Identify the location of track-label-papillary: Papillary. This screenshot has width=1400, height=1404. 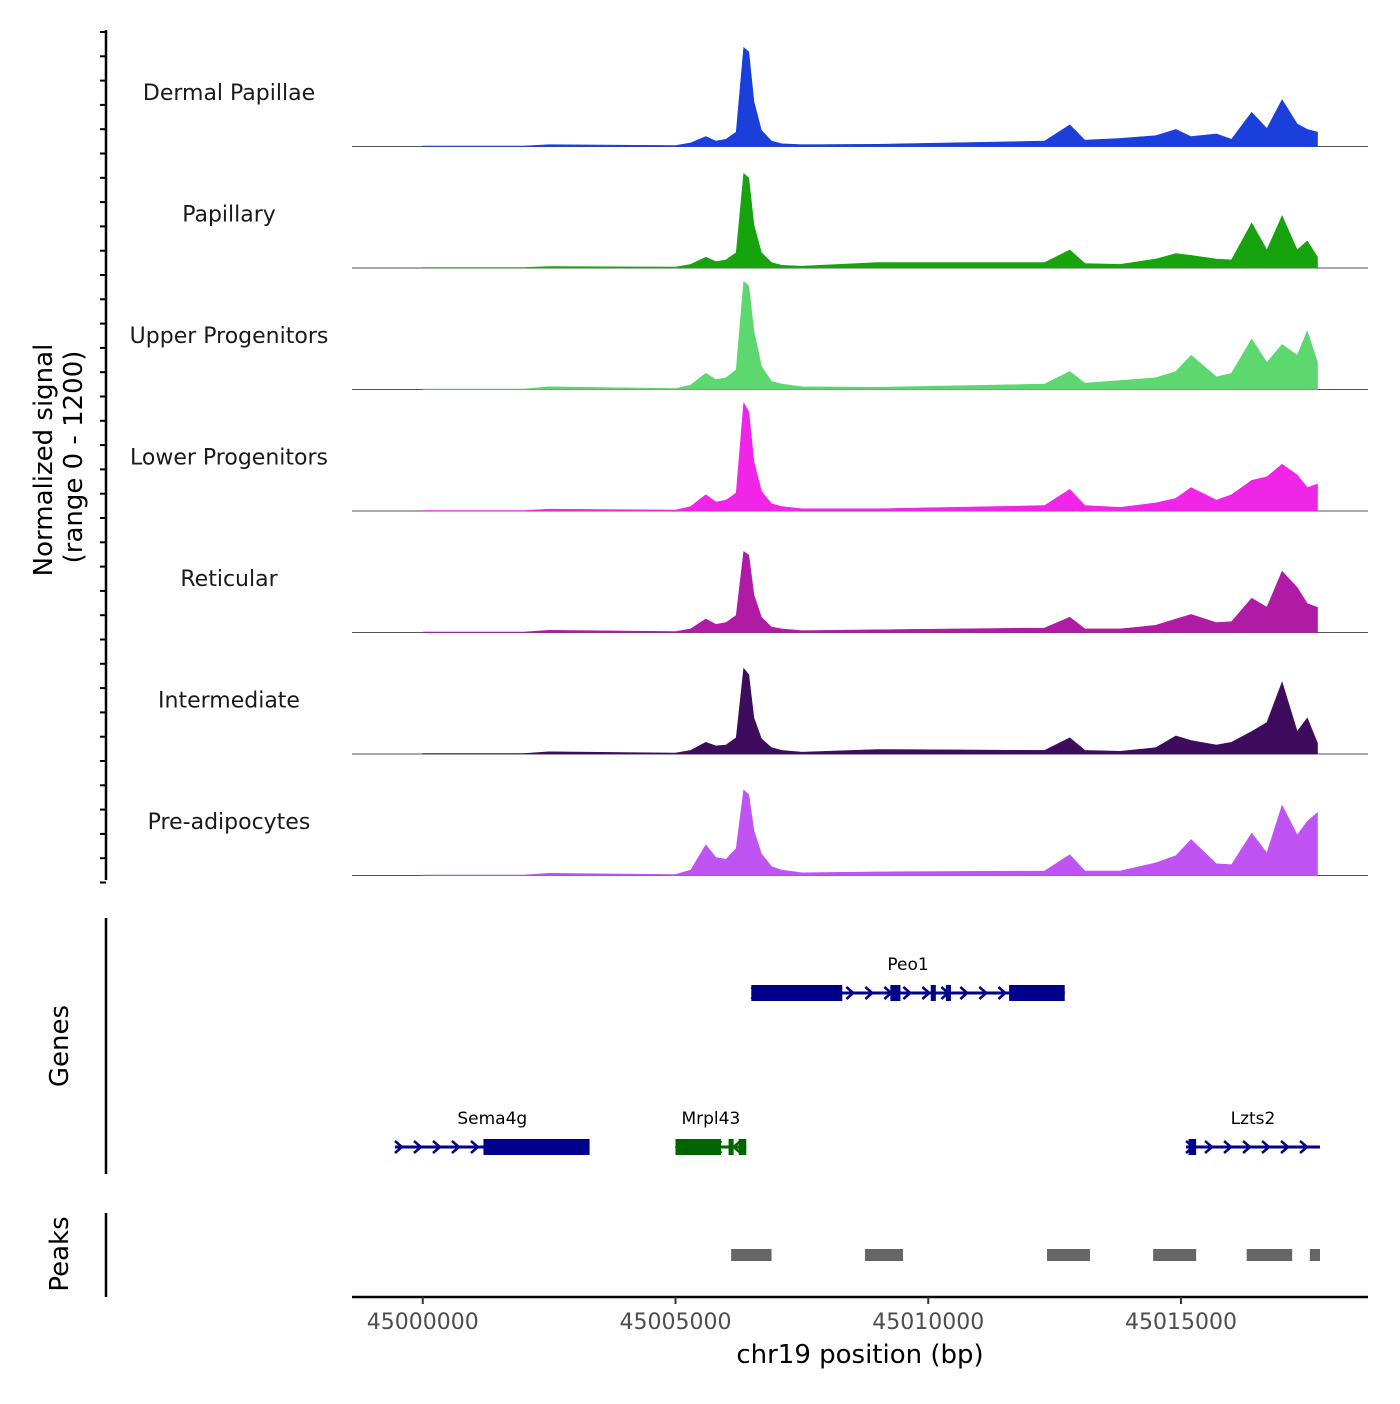
(229, 215).